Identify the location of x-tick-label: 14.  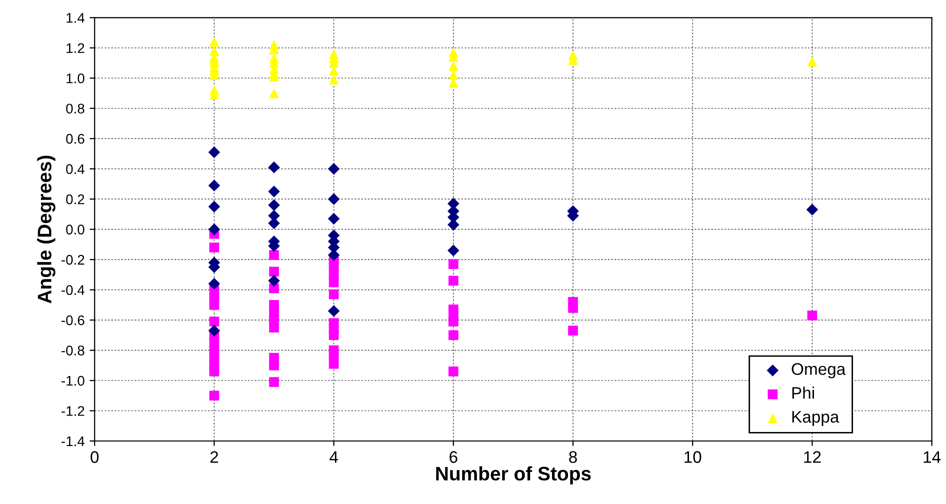
(932, 457).